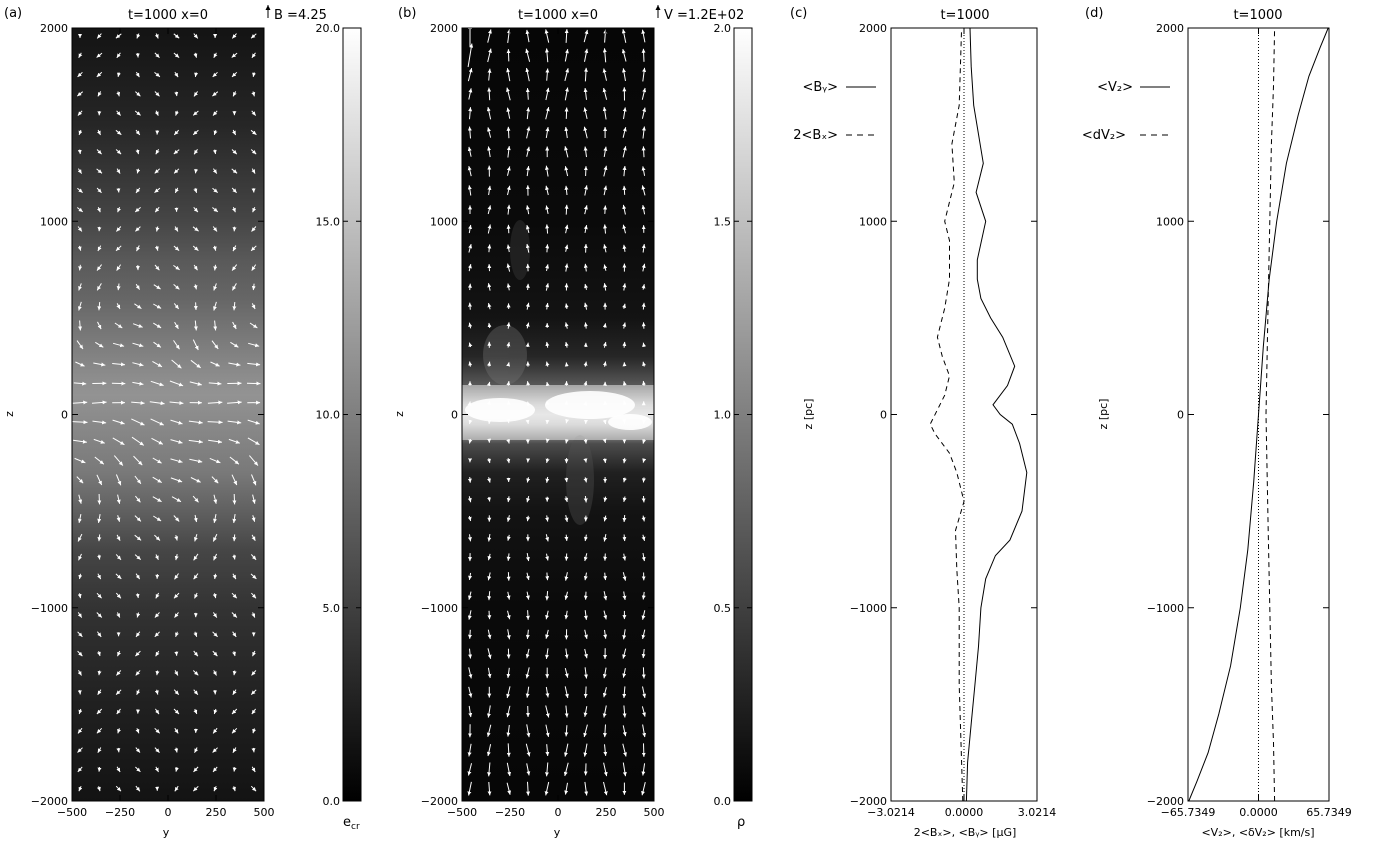  I want to click on axC-ytick-label-4: −2000, so click(868, 801).